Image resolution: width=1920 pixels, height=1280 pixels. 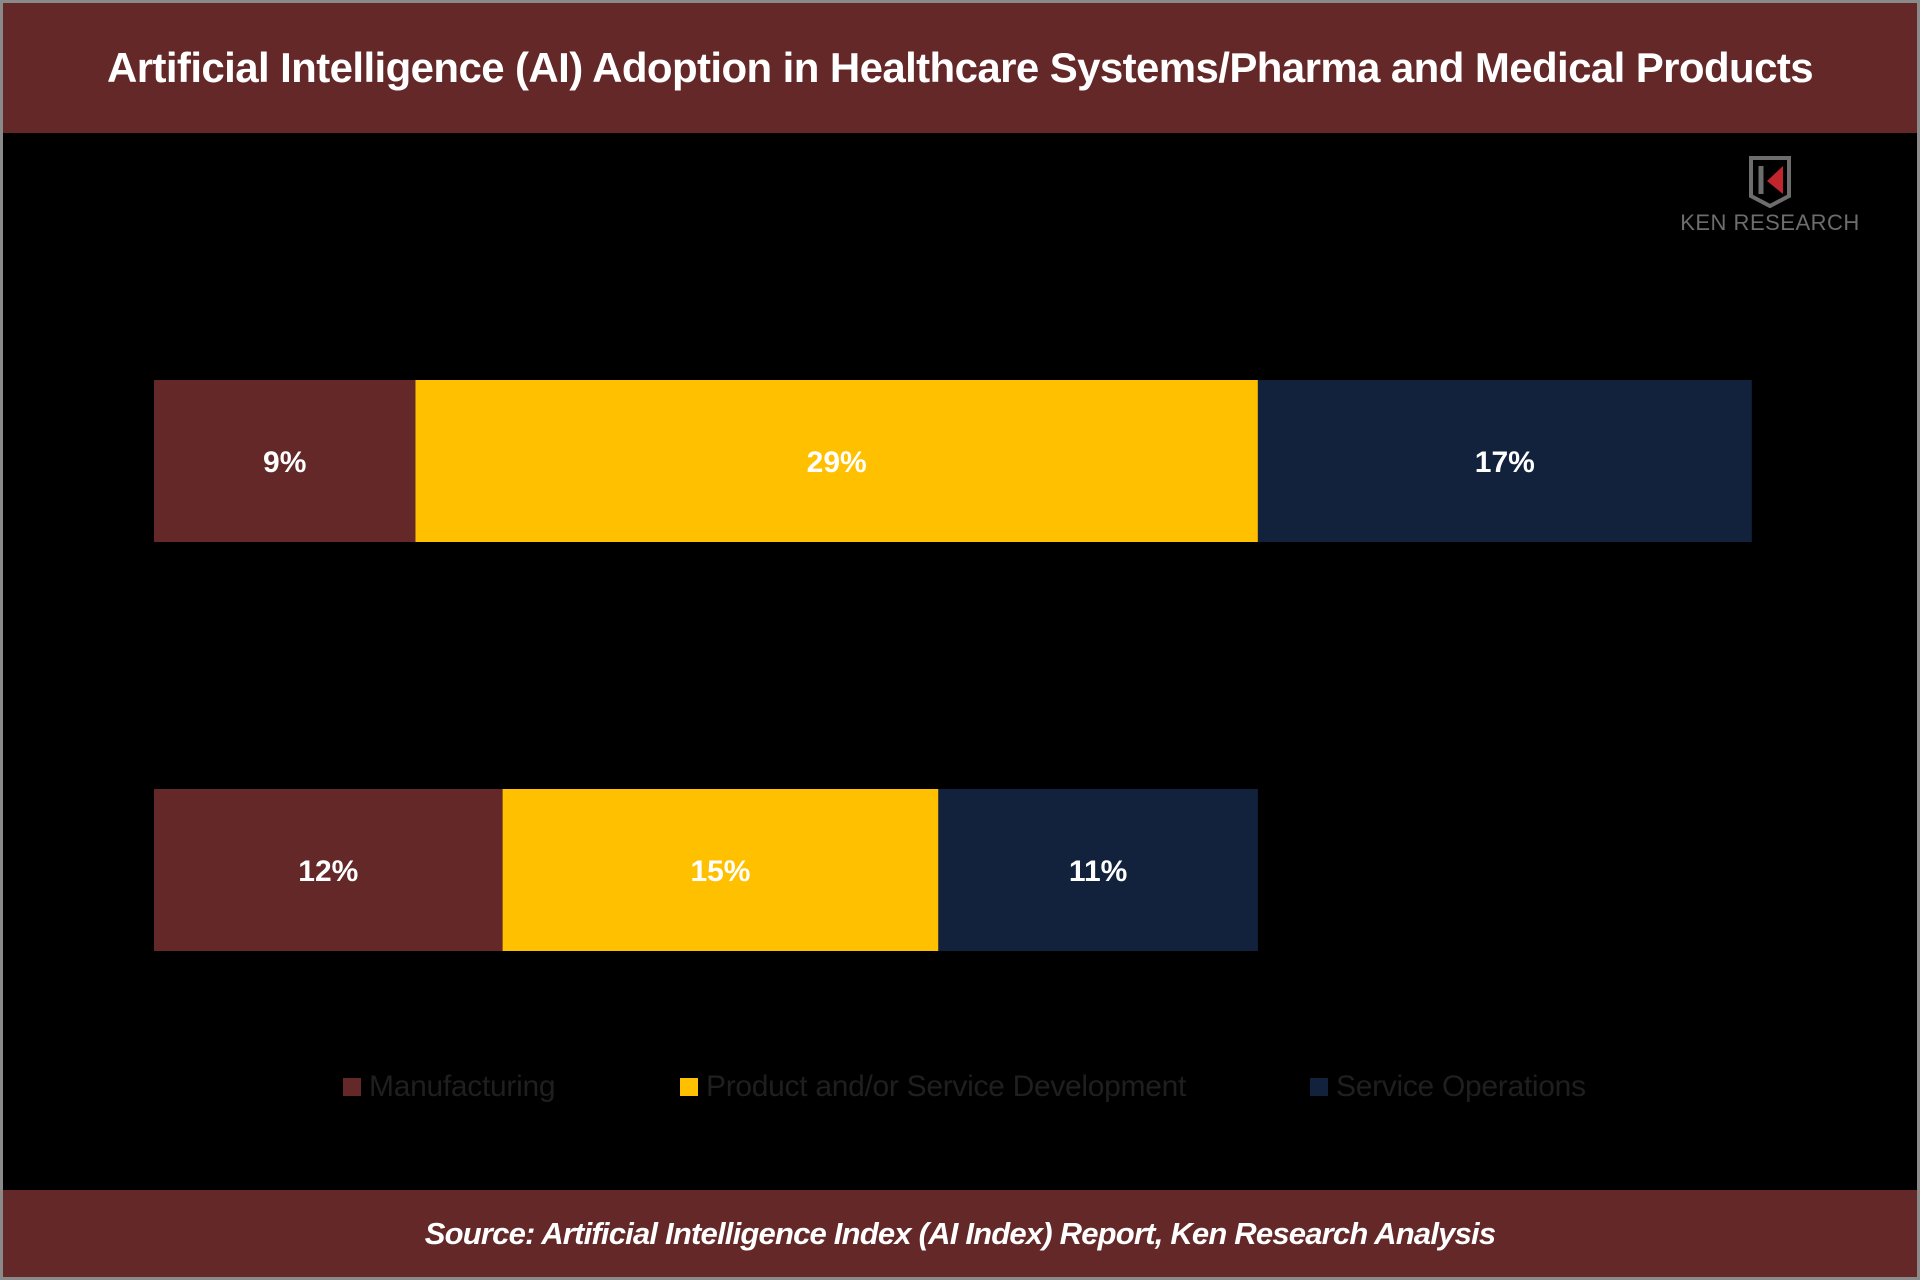 I want to click on data-label-product-service-development-row-1: 29%, so click(x=837, y=462).